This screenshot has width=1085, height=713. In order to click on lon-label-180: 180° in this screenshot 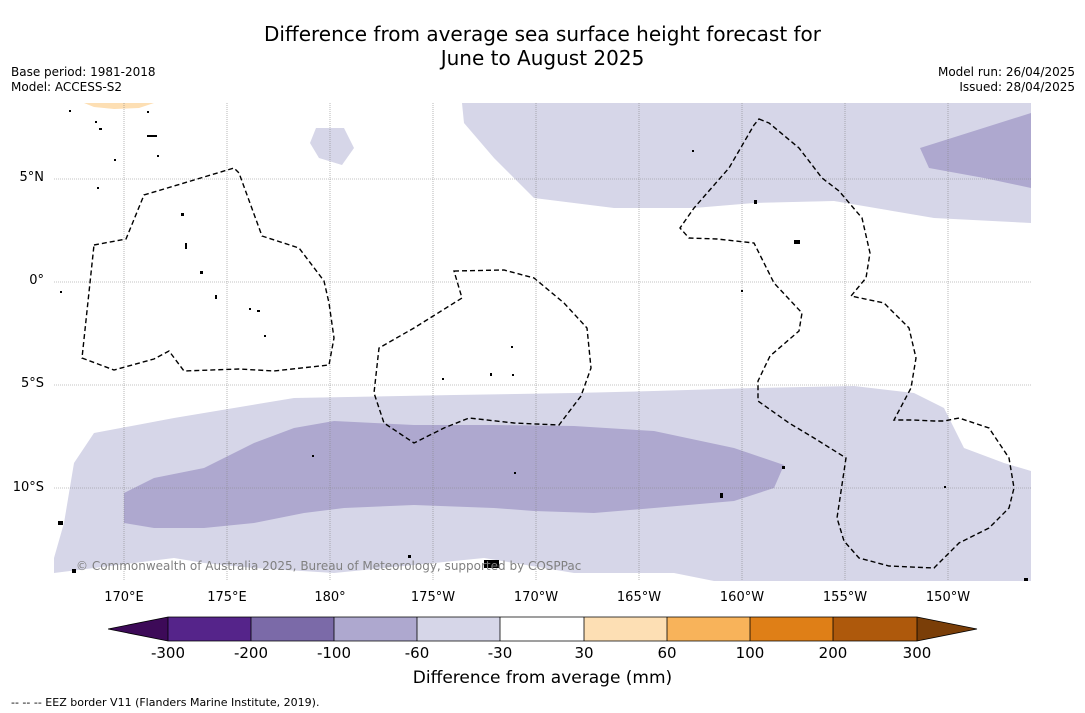, I will do `click(330, 597)`.